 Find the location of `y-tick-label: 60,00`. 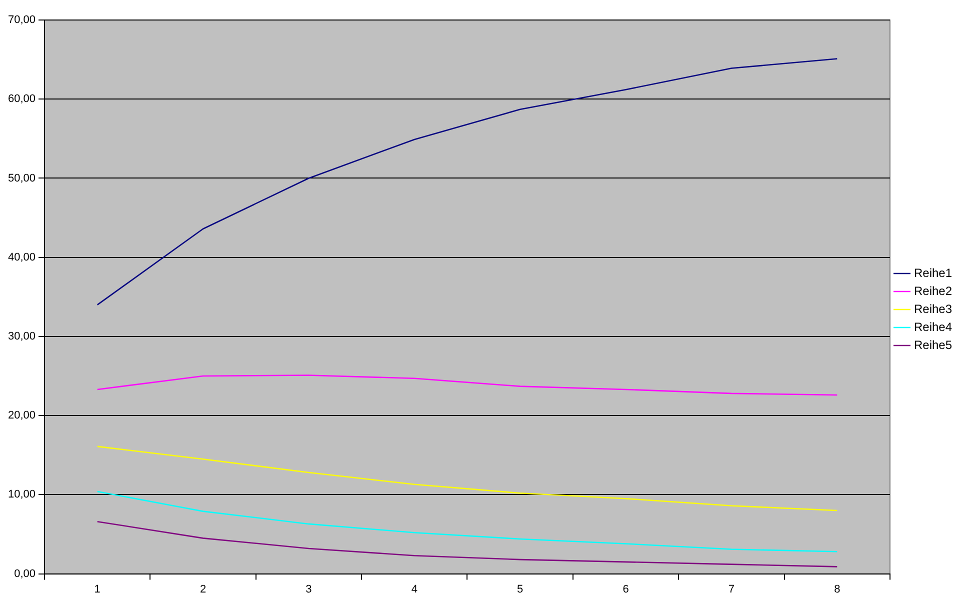

y-tick-label: 60,00 is located at coordinates (22, 99).